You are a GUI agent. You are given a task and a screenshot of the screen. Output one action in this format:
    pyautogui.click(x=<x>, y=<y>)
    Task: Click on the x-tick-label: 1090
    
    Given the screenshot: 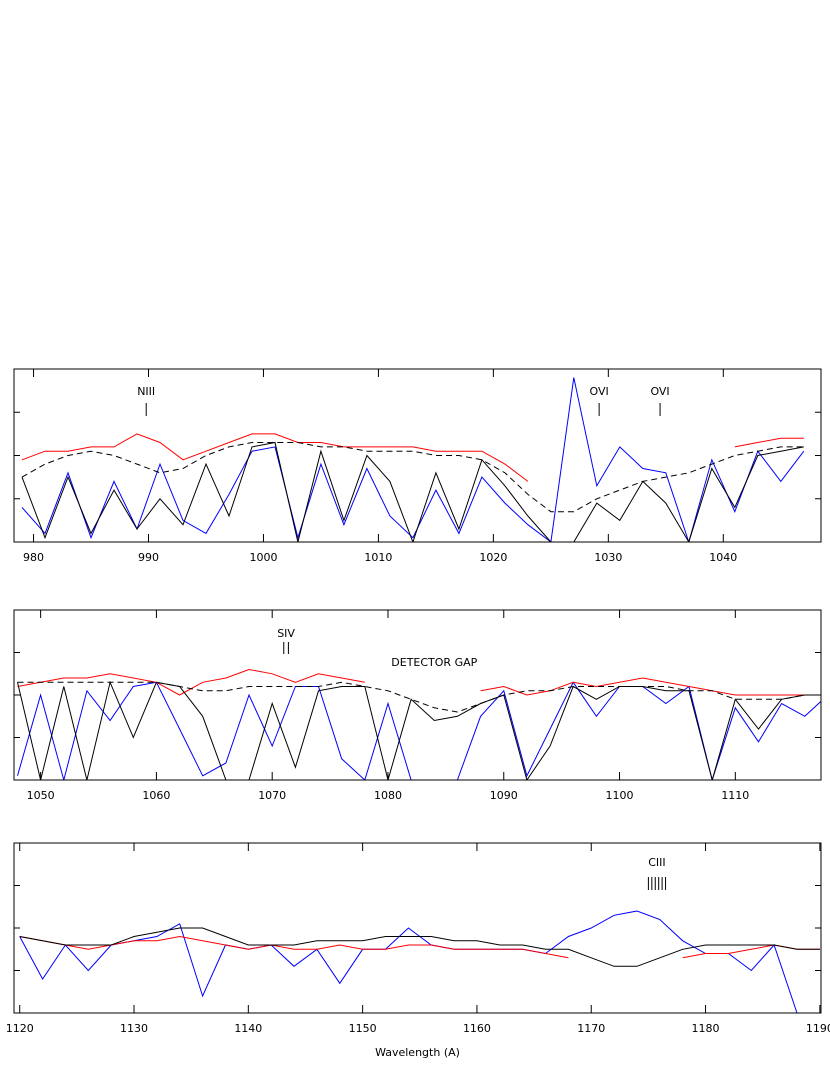 What is the action you would take?
    pyautogui.click(x=504, y=795)
    